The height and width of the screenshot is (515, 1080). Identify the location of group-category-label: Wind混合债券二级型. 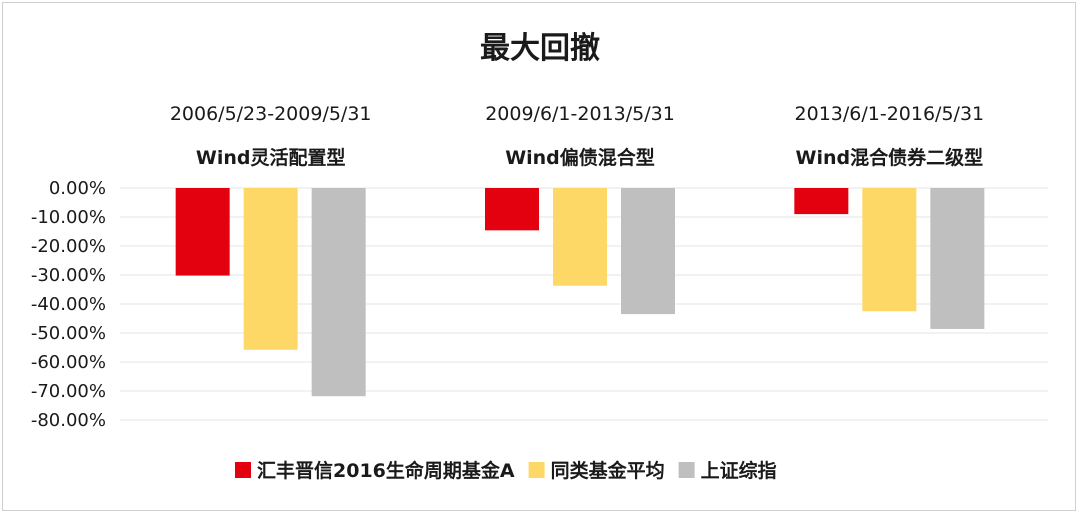
(890, 157).